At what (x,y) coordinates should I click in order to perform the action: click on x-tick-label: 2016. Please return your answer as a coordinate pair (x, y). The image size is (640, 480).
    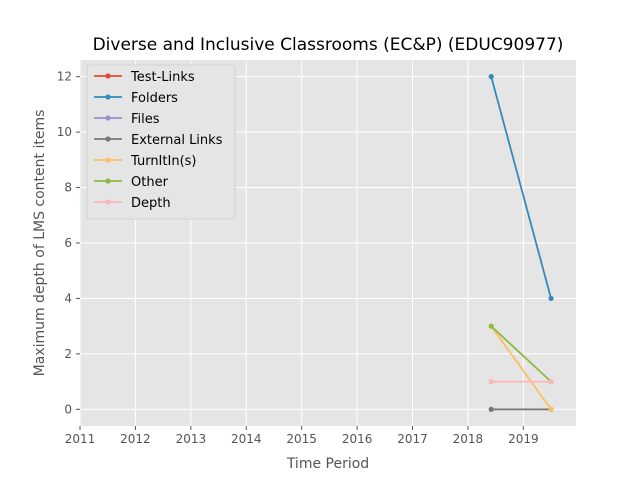
    Looking at the image, I should click on (357, 439).